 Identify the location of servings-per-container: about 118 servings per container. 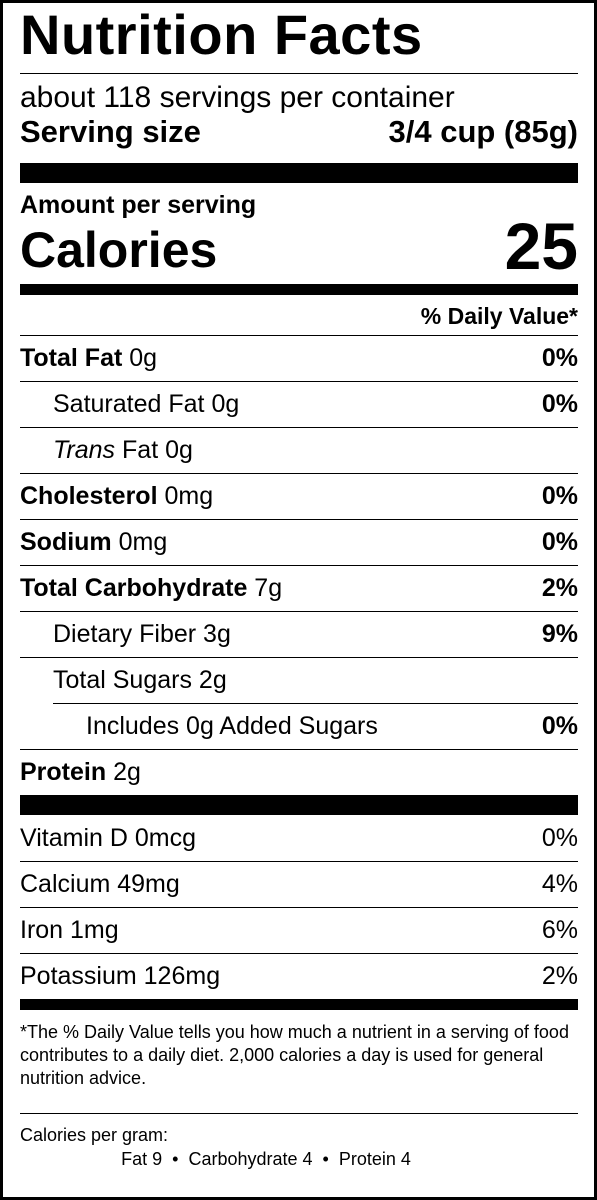
(237, 97).